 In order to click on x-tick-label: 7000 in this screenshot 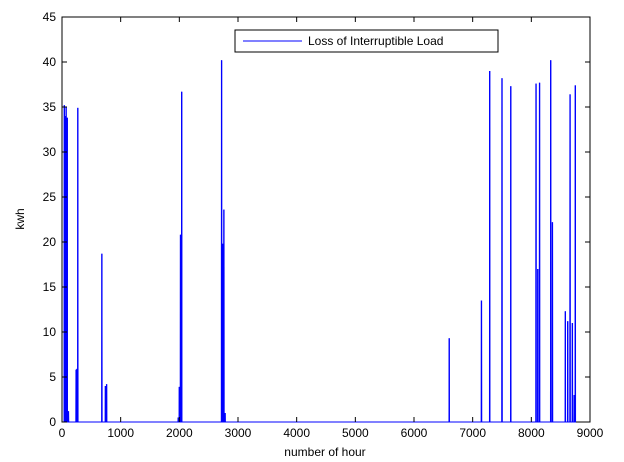, I will do `click(472, 433)`.